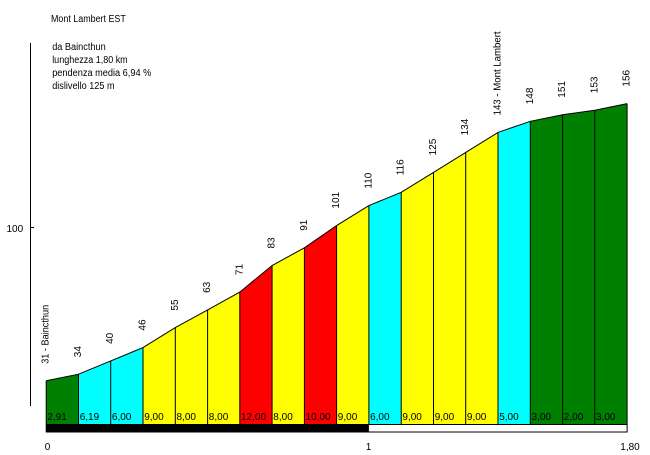 The image size is (650, 455). I want to click on svg-text: 134, so click(465, 126).